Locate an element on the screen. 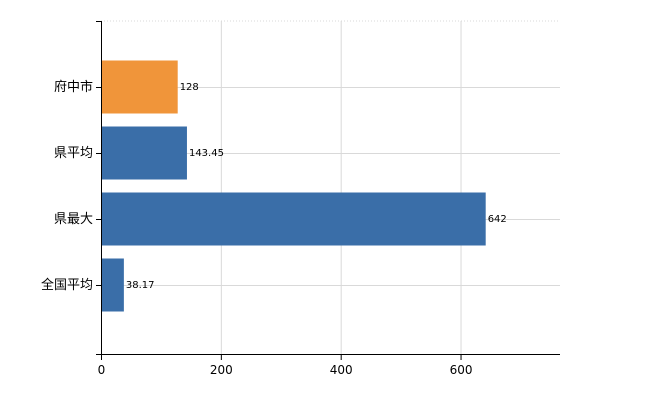  category-label-0: 府中市 is located at coordinates (73, 87).